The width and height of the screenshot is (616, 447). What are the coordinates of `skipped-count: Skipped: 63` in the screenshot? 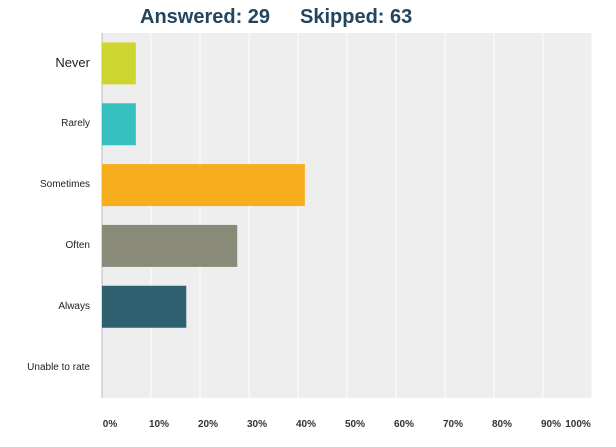 It's located at (356, 17).